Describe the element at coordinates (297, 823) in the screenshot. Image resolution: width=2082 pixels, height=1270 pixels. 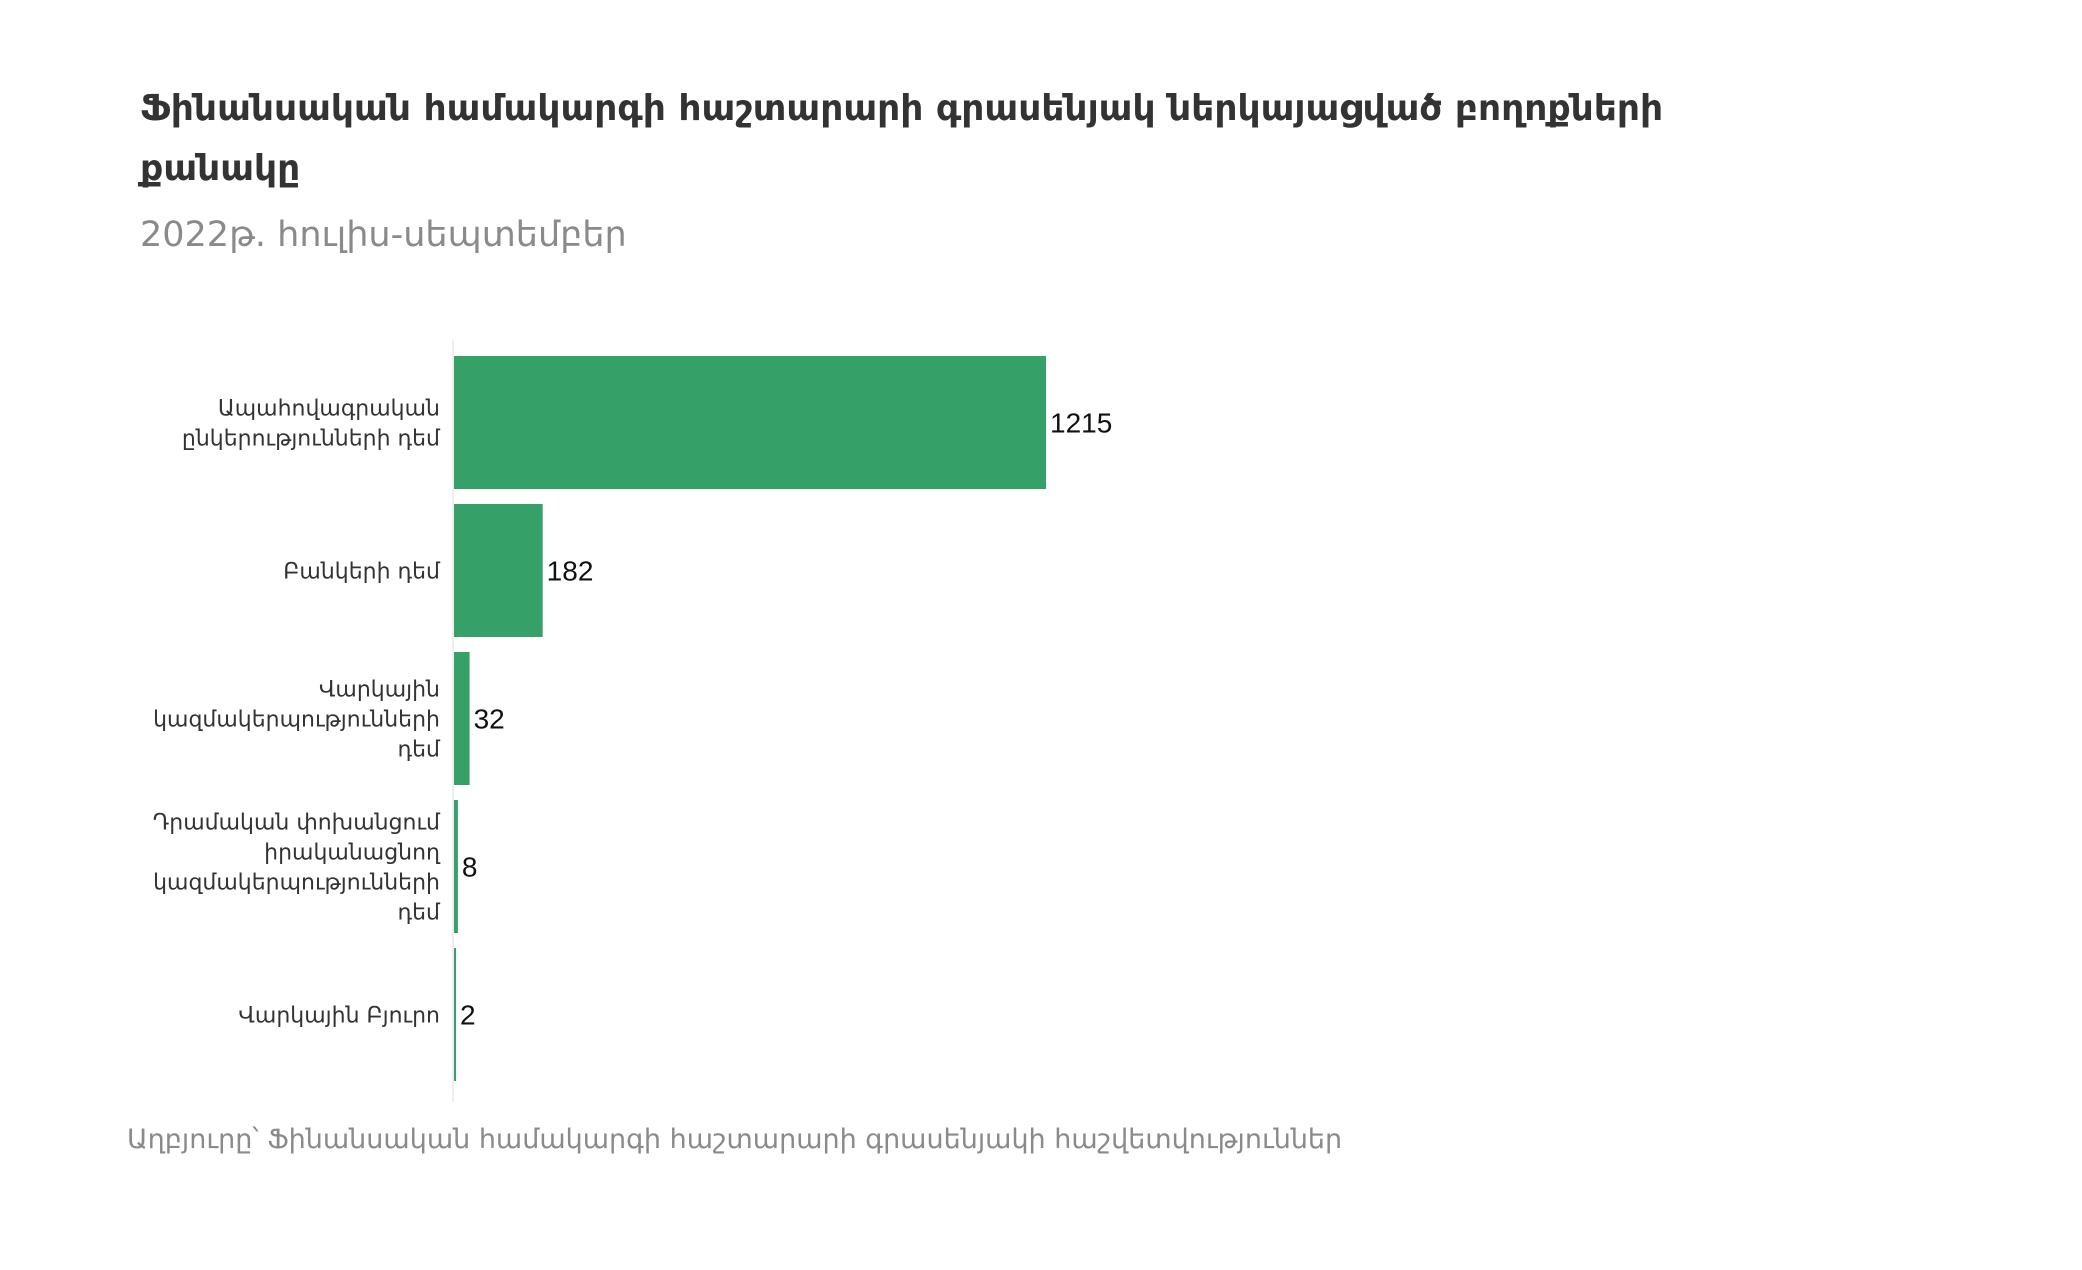
I see `category-label-4-line-1: Դրամական փոխանցում` at that location.